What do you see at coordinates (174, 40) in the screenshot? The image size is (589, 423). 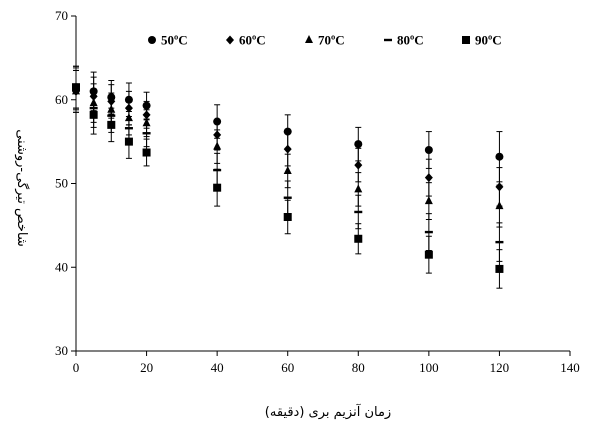 I see `legend-label: 50ºC` at bounding box center [174, 40].